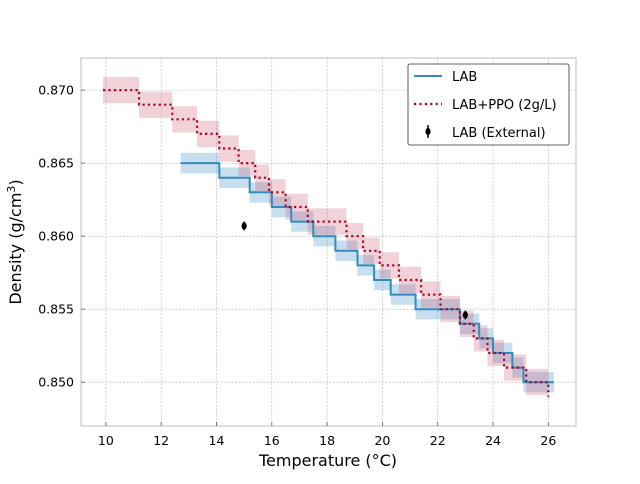 The image size is (640, 484). Describe the element at coordinates (106, 440) in the screenshot. I see `x-tick-label: 10` at that location.